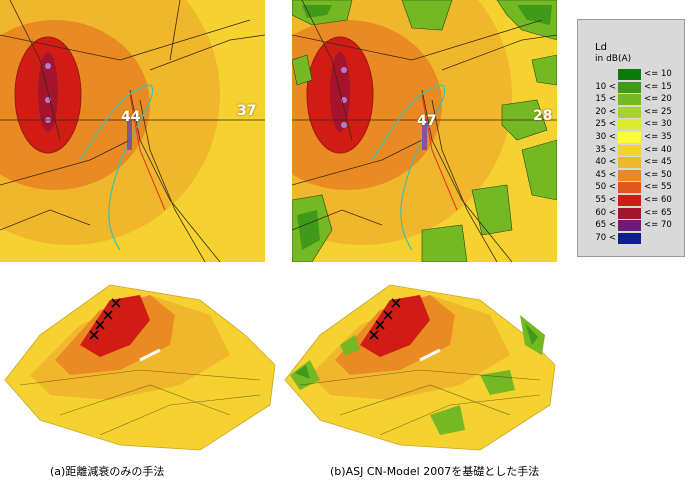  Describe the element at coordinates (658, 200) in the screenshot. I see `legend-row-hi: <= 60` at that location.